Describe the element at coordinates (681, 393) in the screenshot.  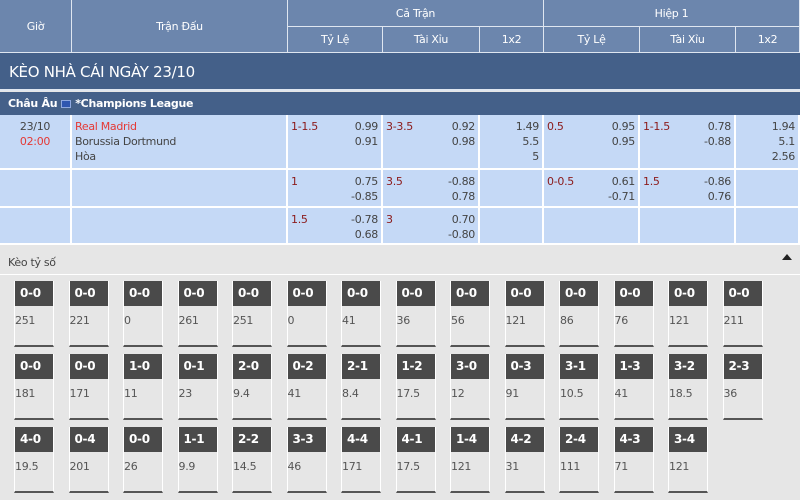
I see `score-odds: 18.5` at that location.